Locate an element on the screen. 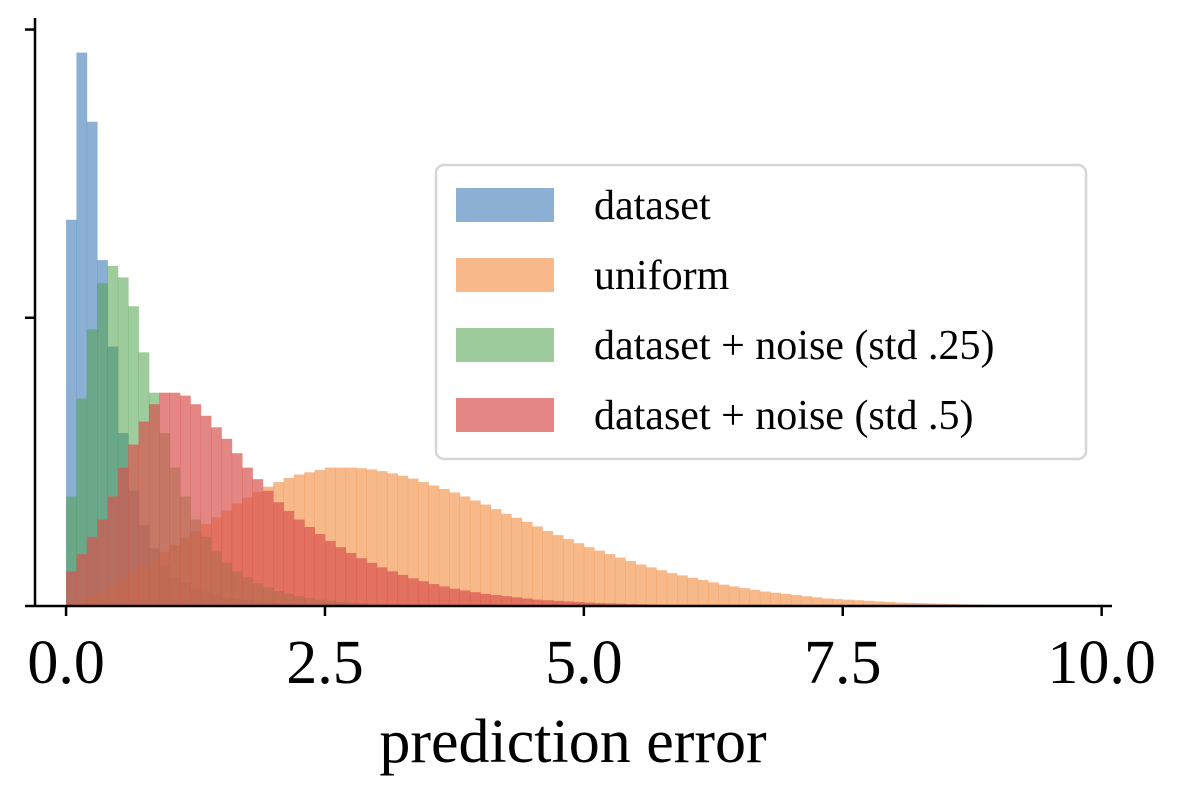 Image resolution: width=1186 pixels, height=786 pixels. legend-label: uniform is located at coordinates (662, 276).